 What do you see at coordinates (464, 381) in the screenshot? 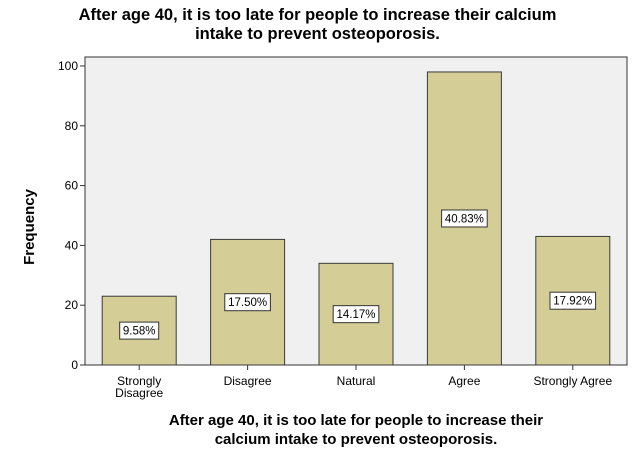
I see `x-category-label: Agree` at bounding box center [464, 381].